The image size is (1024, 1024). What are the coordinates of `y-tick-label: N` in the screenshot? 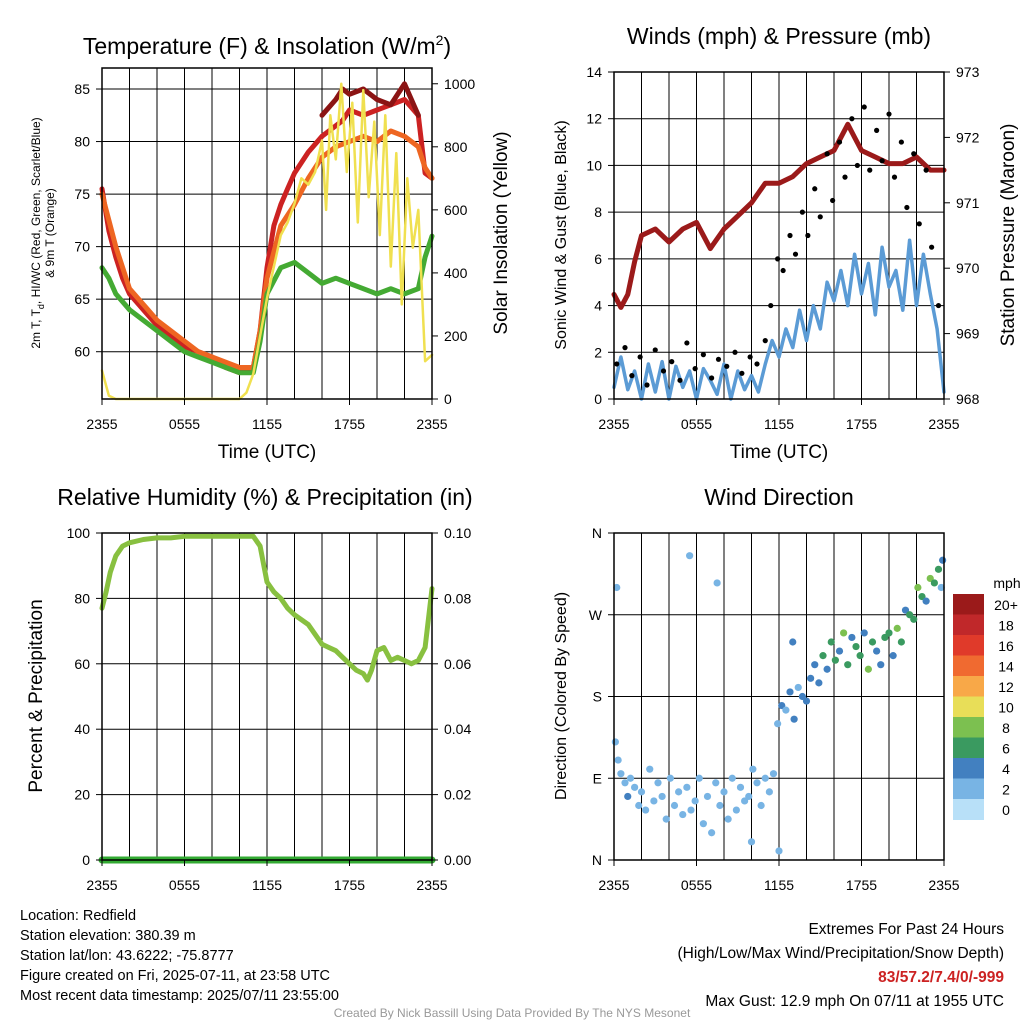 It's located at (597, 860).